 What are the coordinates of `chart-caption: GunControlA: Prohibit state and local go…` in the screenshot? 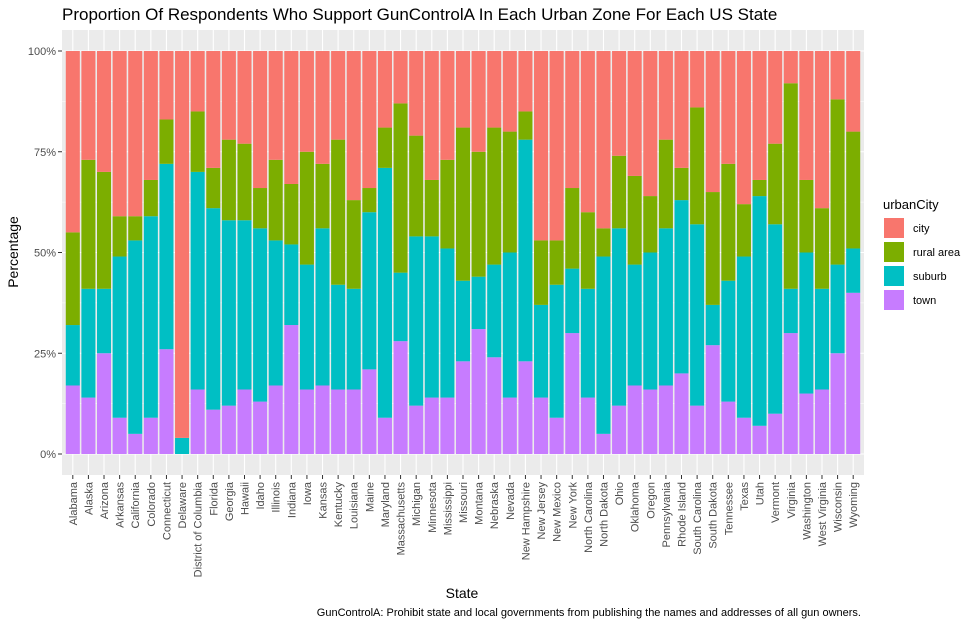 It's located at (589, 613).